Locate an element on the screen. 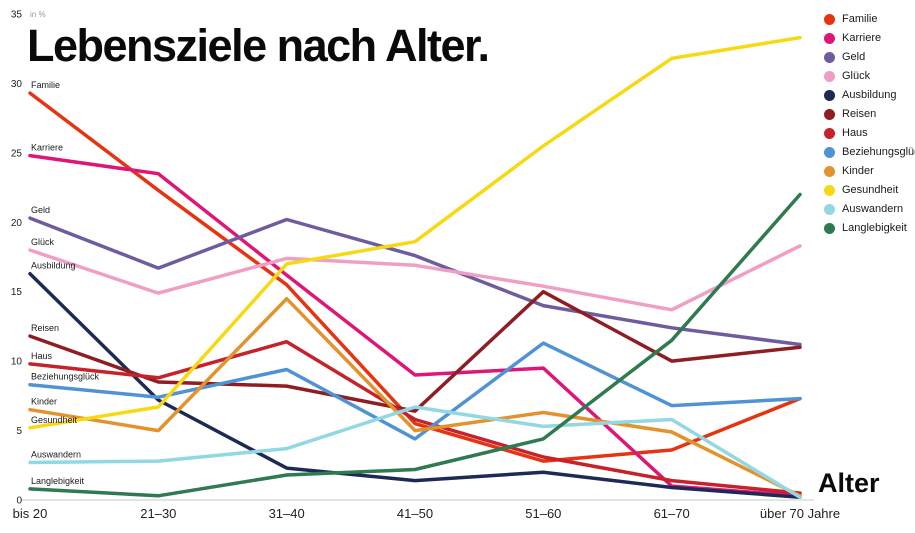 The image size is (915, 533). legend-label: Kinder is located at coordinates (858, 171).